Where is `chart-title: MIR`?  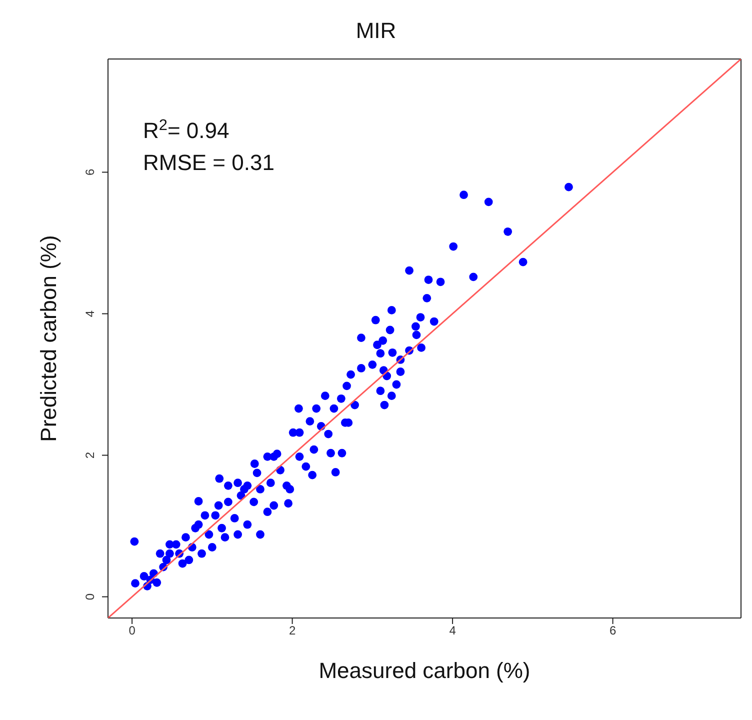 chart-title: MIR is located at coordinates (376, 31).